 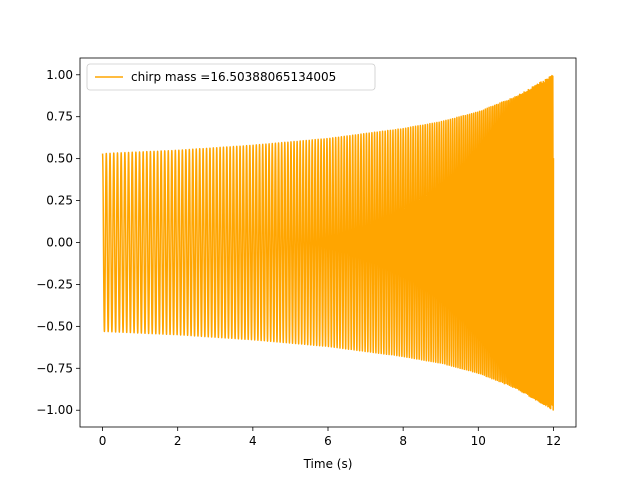 What do you see at coordinates (328, 464) in the screenshot?
I see `x-axis-label: Time (s)` at bounding box center [328, 464].